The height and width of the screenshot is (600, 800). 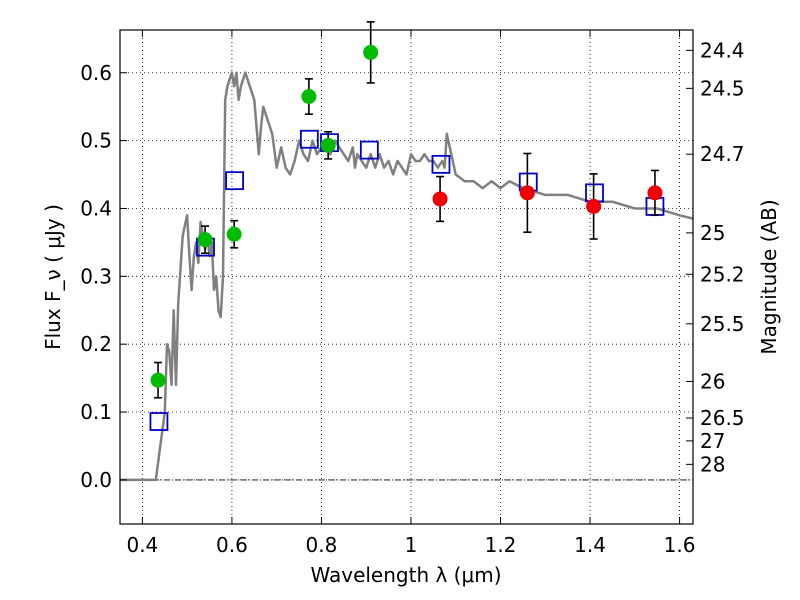 I want to click on right-tick-label: 26.5, so click(x=722, y=418).